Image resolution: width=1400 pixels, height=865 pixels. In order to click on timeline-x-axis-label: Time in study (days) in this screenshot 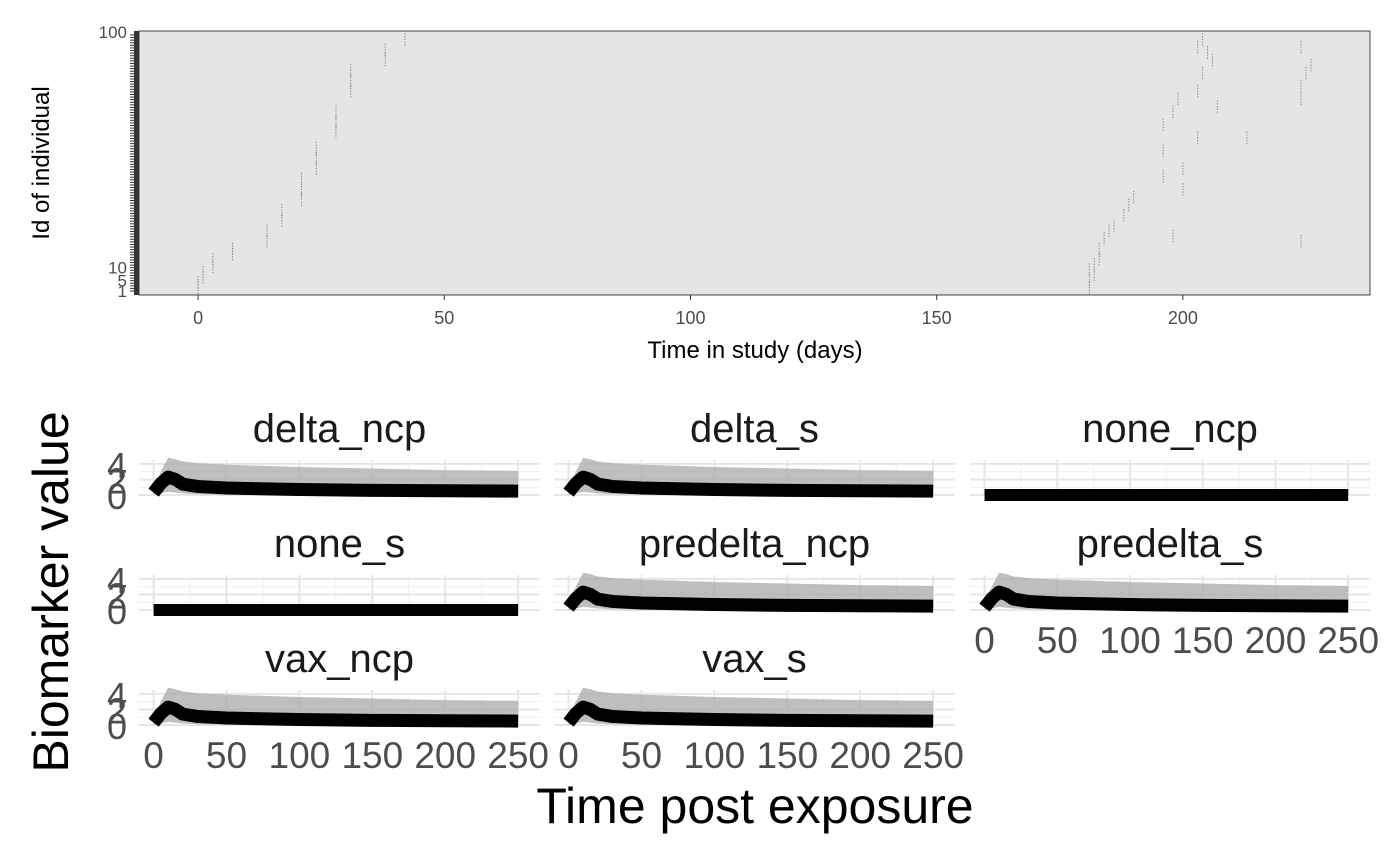, I will do `click(754, 350)`.